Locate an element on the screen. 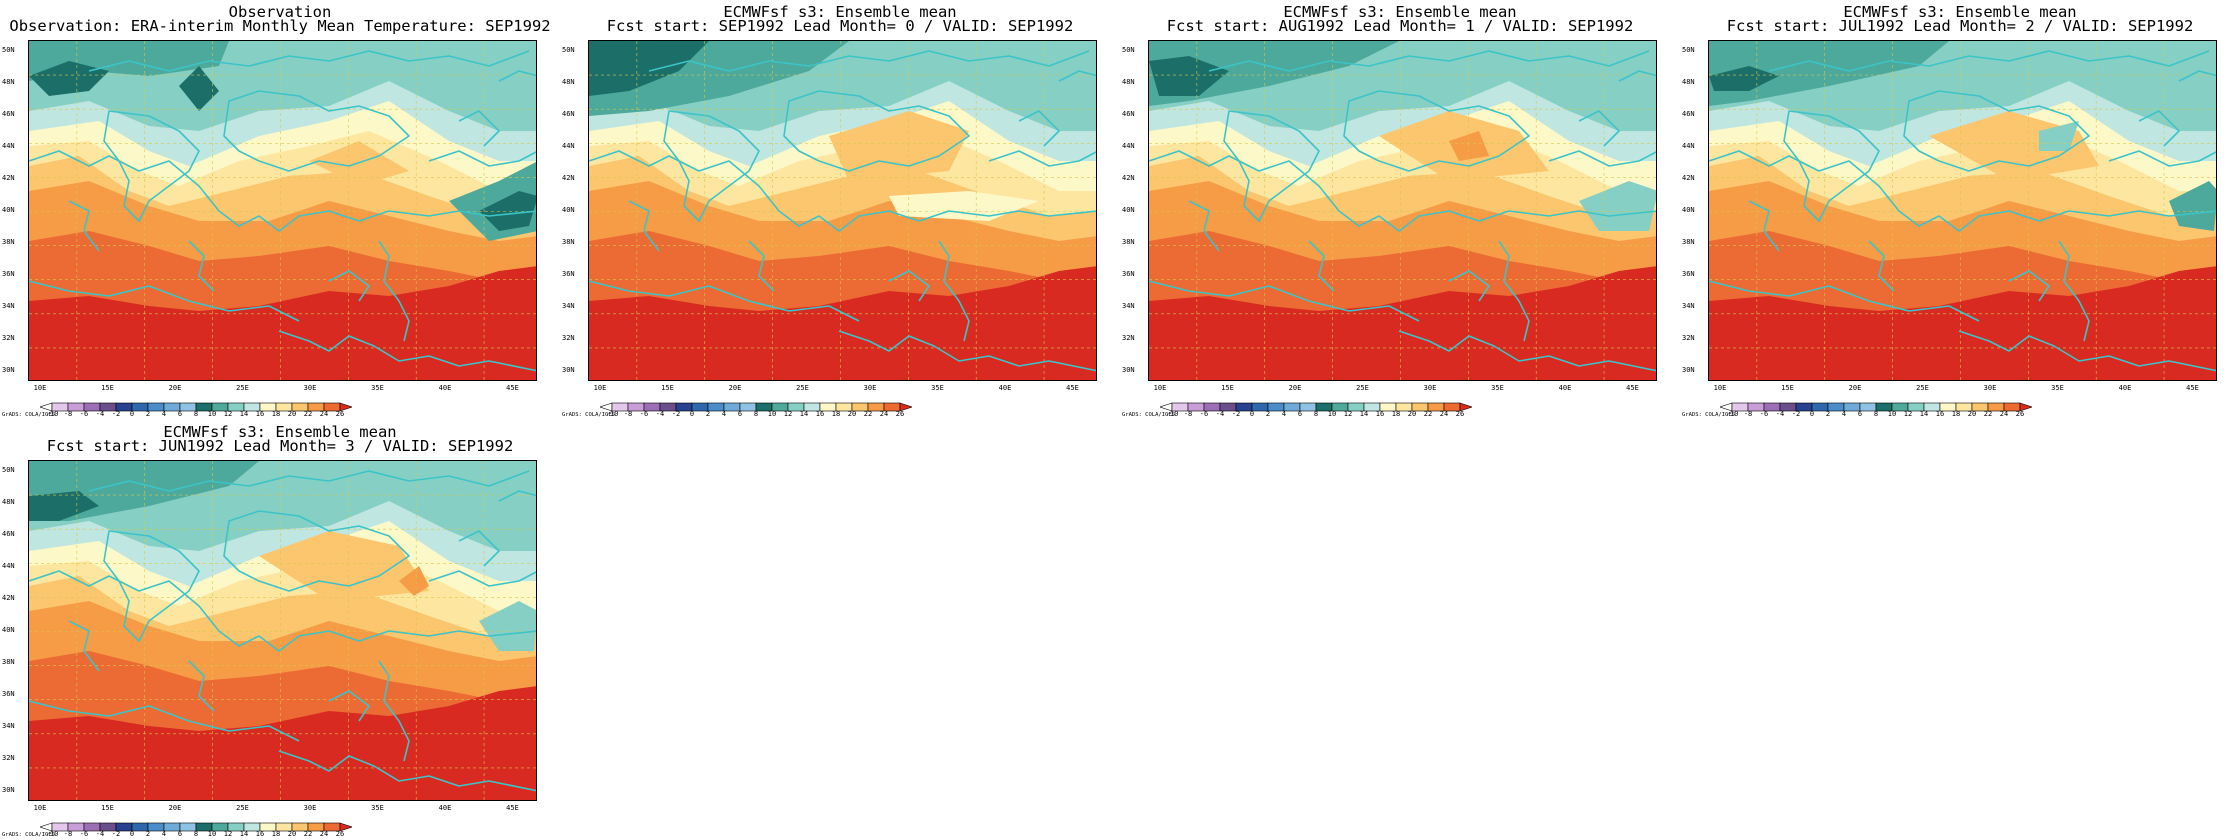 The height and width of the screenshot is (840, 2240). colorbar-label: 18 is located at coordinates (1956, 414).